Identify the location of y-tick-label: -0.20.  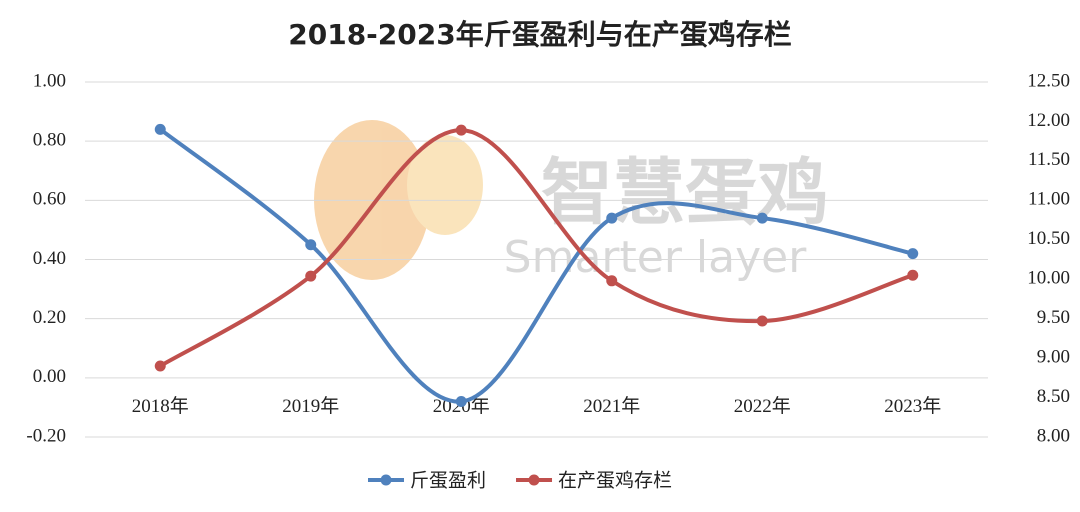
(46, 435).